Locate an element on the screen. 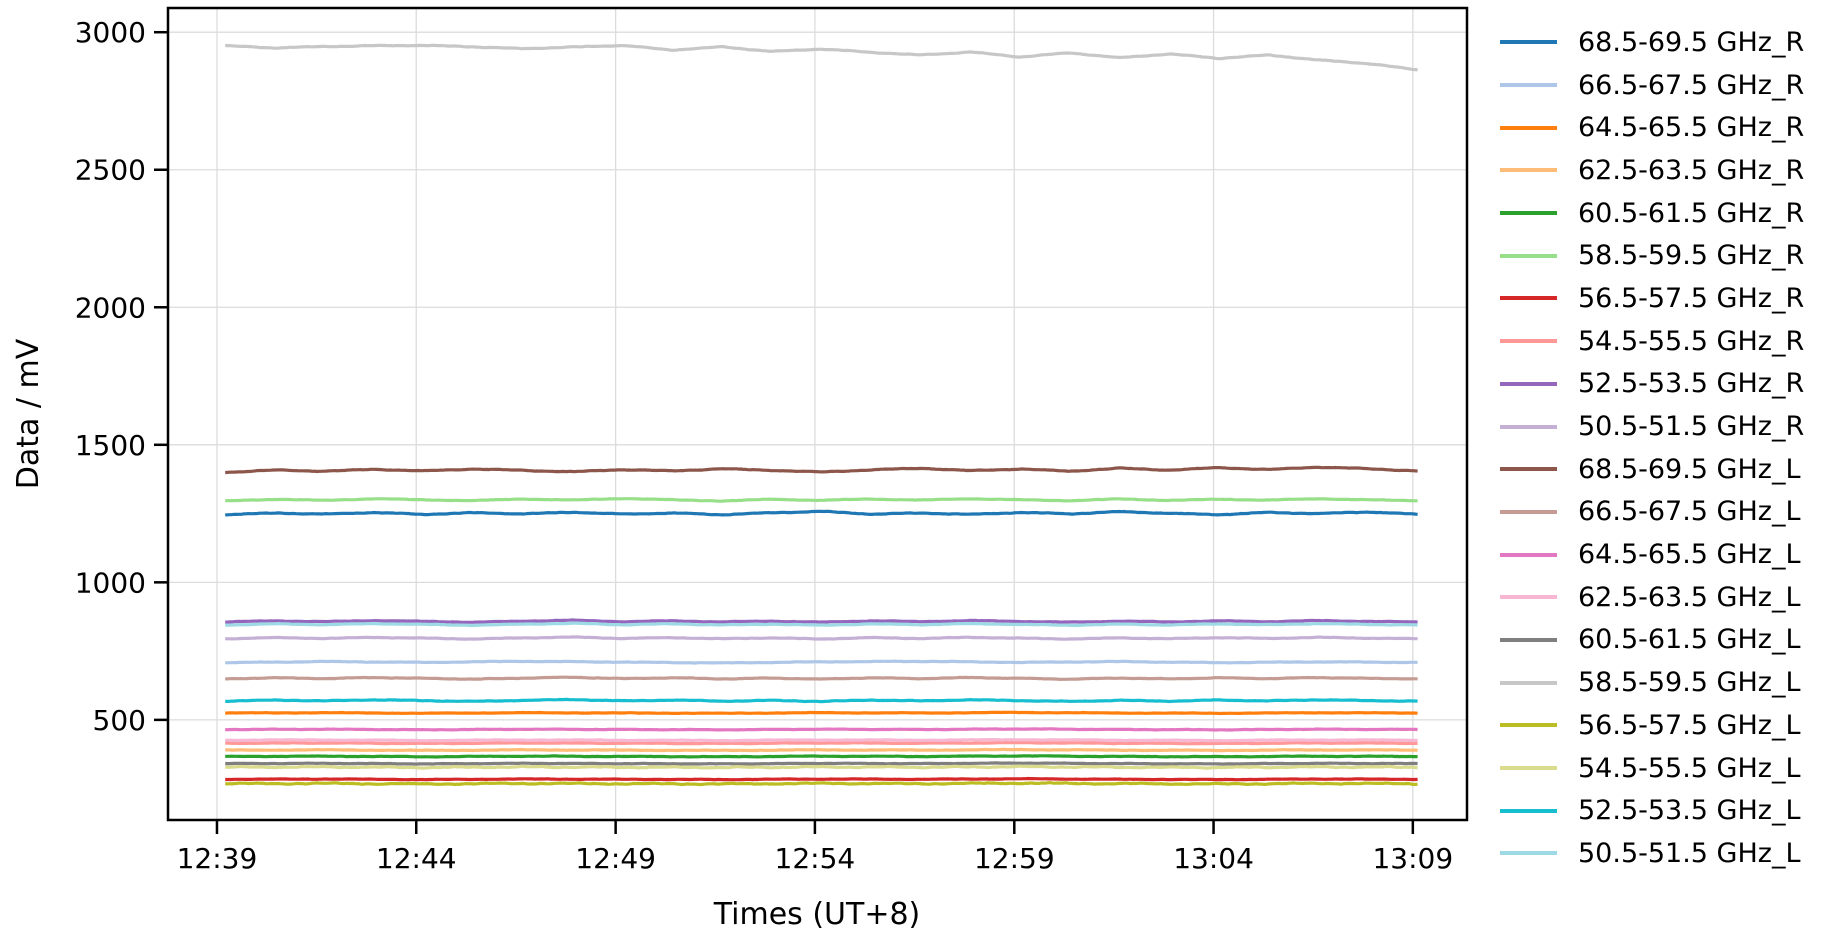  legend-entry: 62.5-63.5 GHz_L is located at coordinates (1673, 597).